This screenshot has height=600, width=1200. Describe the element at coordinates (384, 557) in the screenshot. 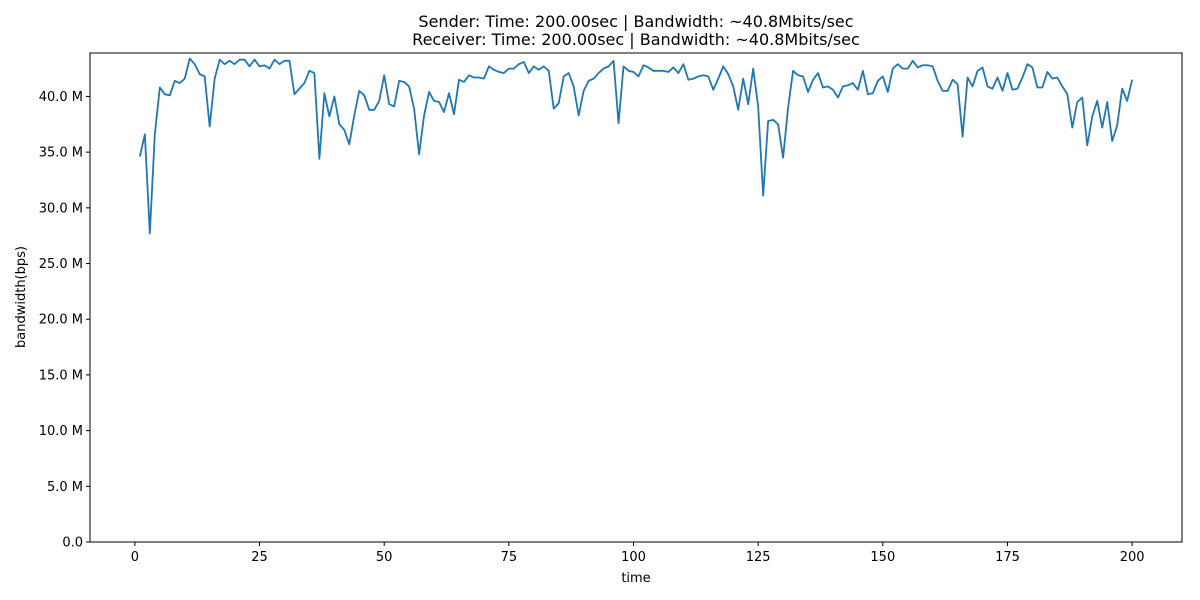

I see `x-tick-label: 50` at that location.